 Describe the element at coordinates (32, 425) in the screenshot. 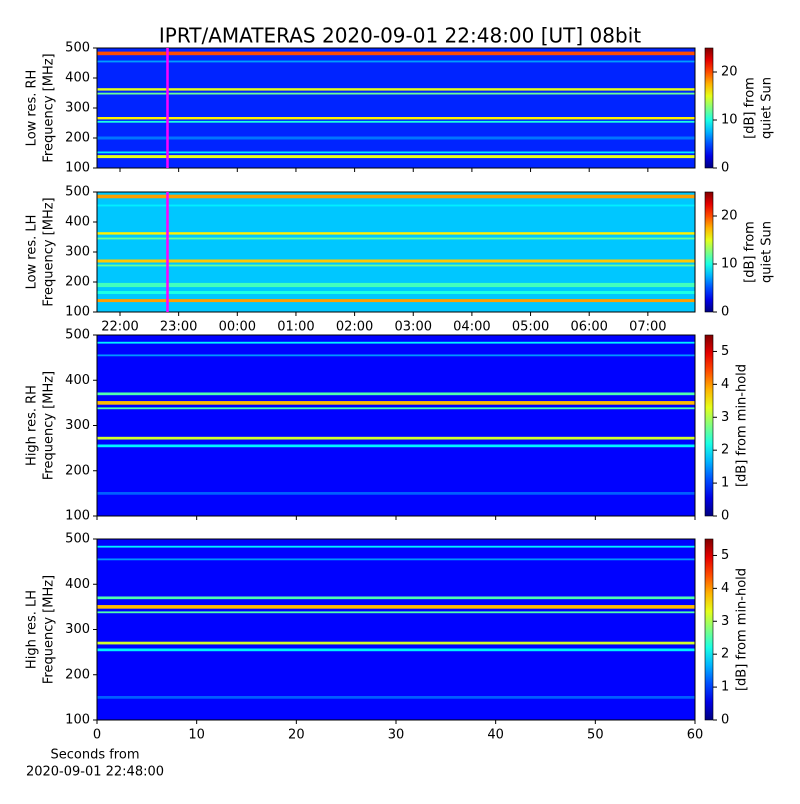

I see `y-axis-label: High res. RH` at that location.